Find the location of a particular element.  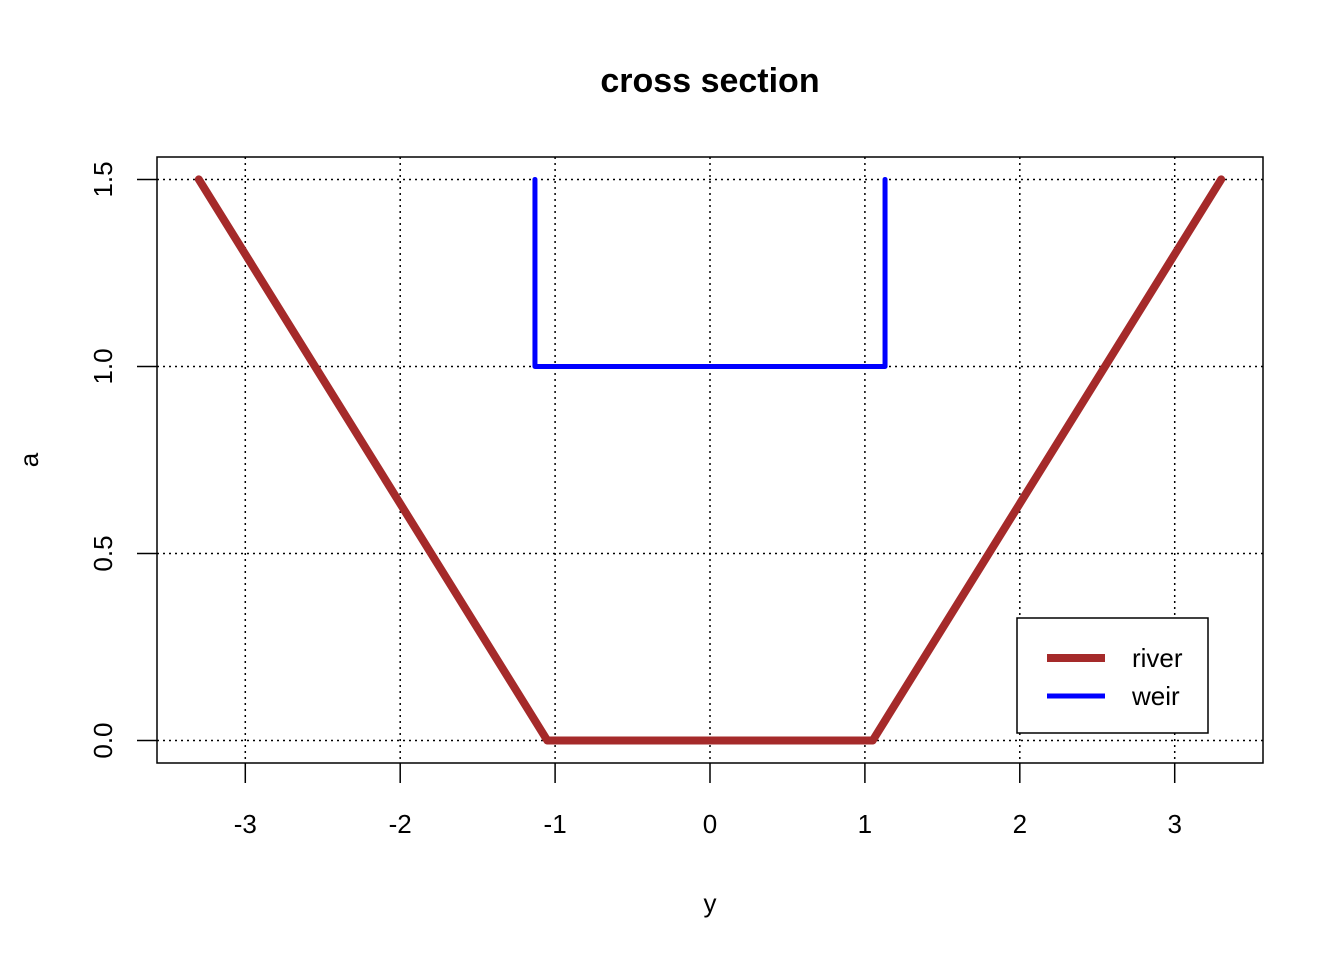

x-tick-label-3: 0 is located at coordinates (710, 824).